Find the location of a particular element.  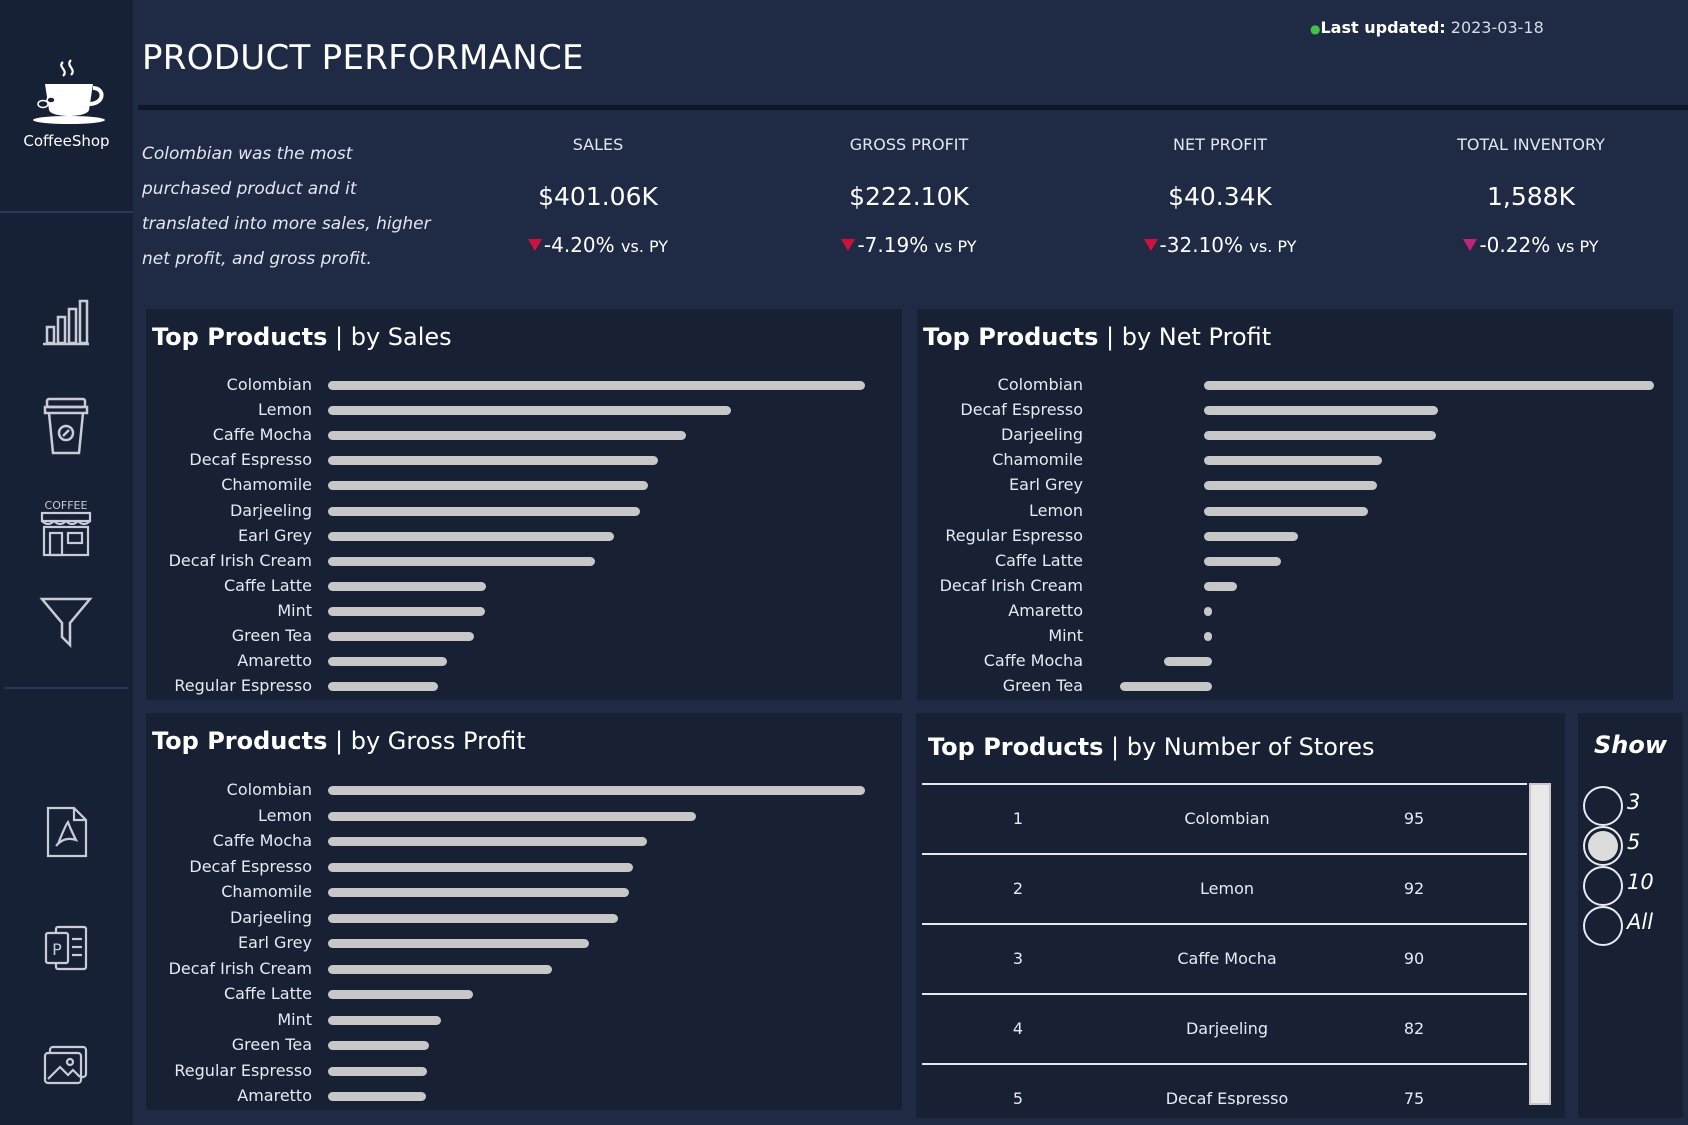

kpi-delta-value: -32.10% is located at coordinates (1201, 245).